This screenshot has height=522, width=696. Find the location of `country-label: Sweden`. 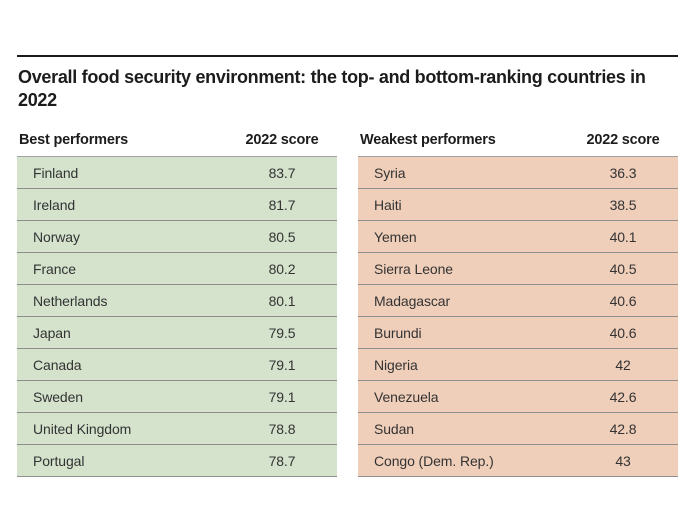

country-label: Sweden is located at coordinates (58, 396).